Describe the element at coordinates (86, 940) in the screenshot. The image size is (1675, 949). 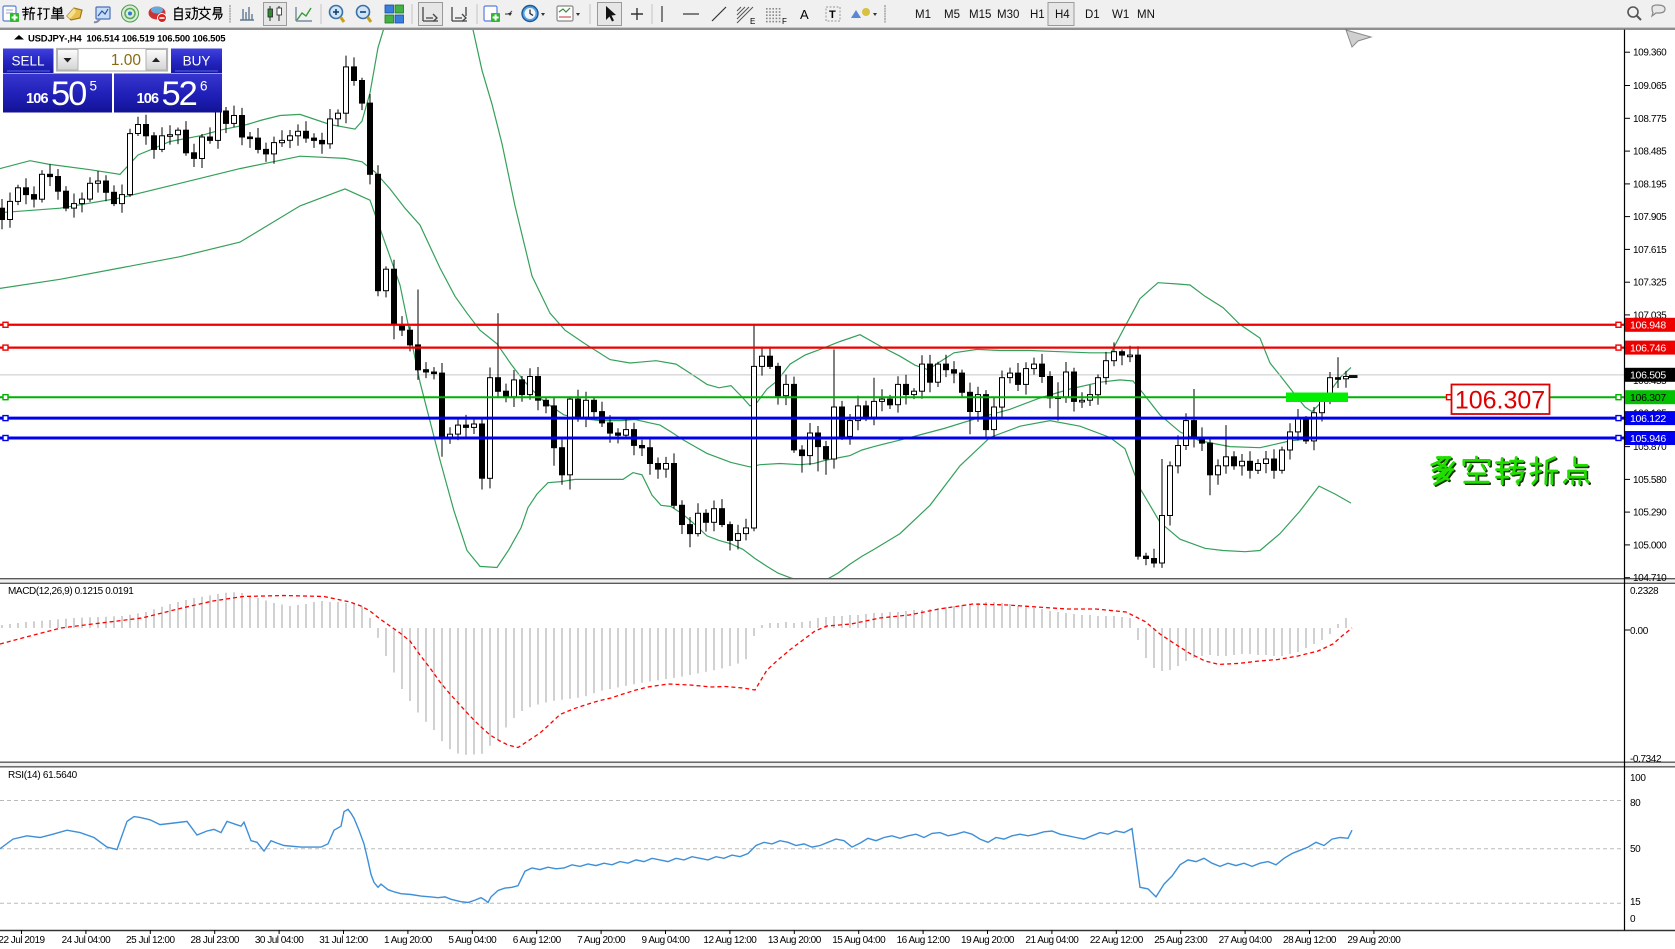
I see `svg-text: 24 Jul 04:00` at that location.